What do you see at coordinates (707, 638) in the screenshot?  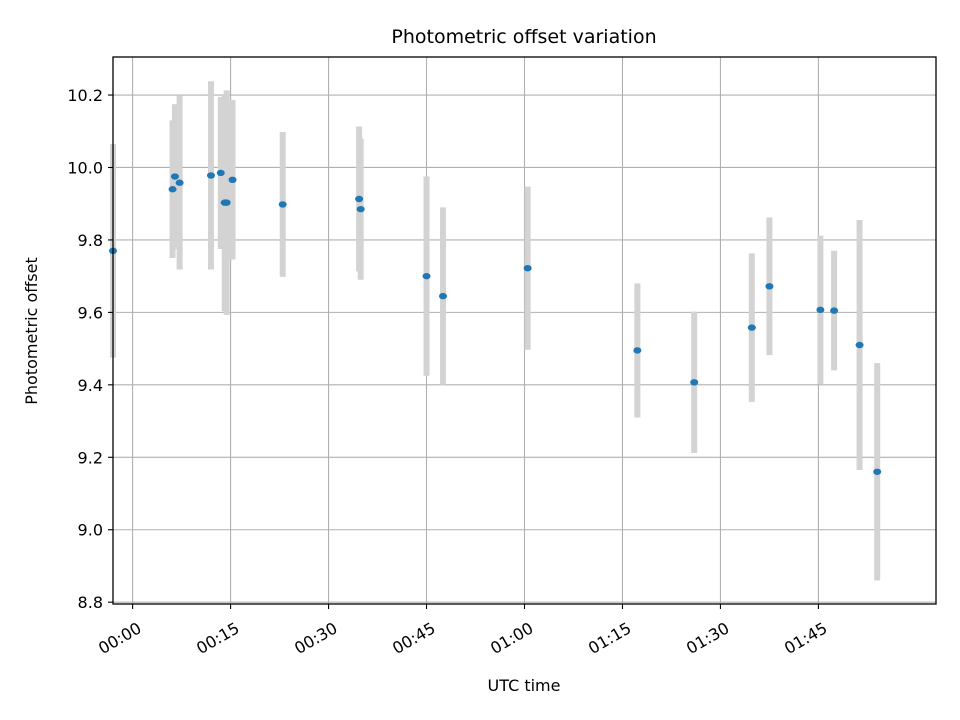 I see `x-tick-label: 01:30` at bounding box center [707, 638].